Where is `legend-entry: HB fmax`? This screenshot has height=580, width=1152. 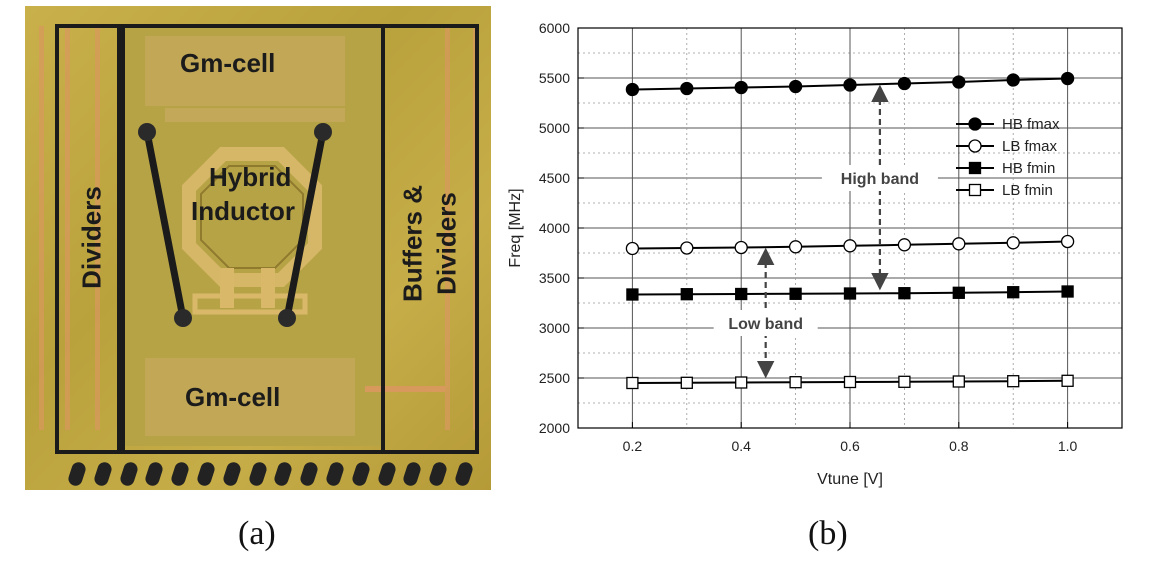 legend-entry: HB fmax is located at coordinates (1031, 124).